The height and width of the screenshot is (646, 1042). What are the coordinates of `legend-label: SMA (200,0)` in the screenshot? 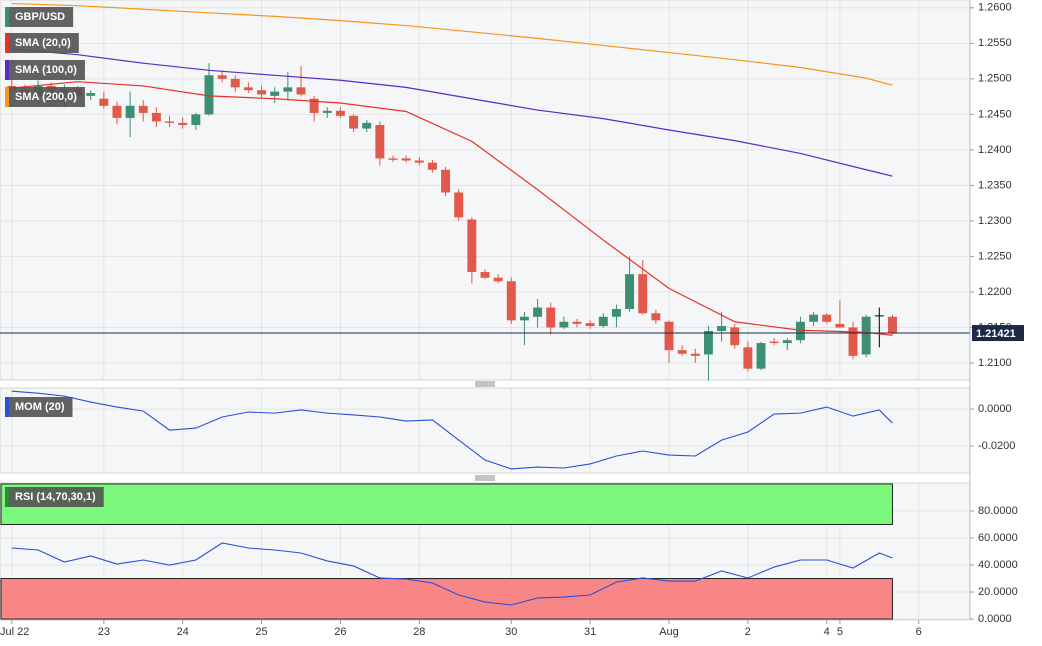 It's located at (46, 97).